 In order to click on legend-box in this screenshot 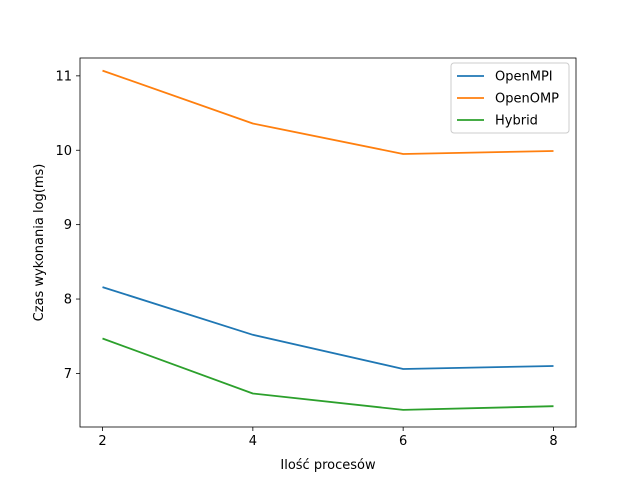, I will do `click(510, 98)`.